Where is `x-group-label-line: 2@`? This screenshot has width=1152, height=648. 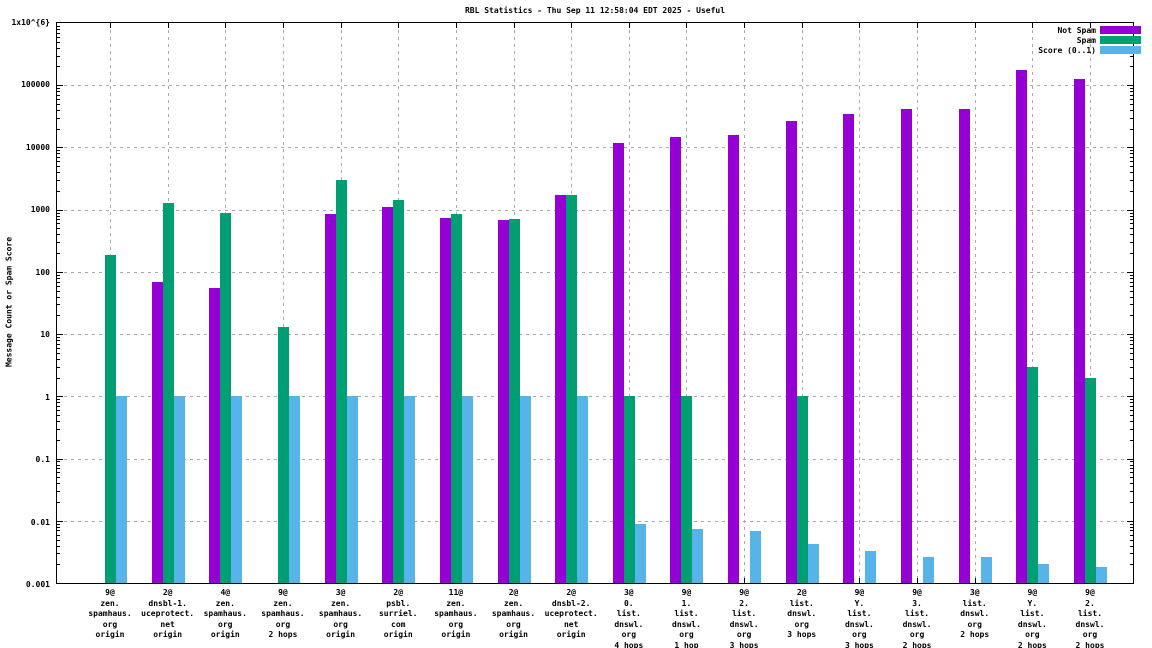
x-group-label-line: 2@ is located at coordinates (513, 592).